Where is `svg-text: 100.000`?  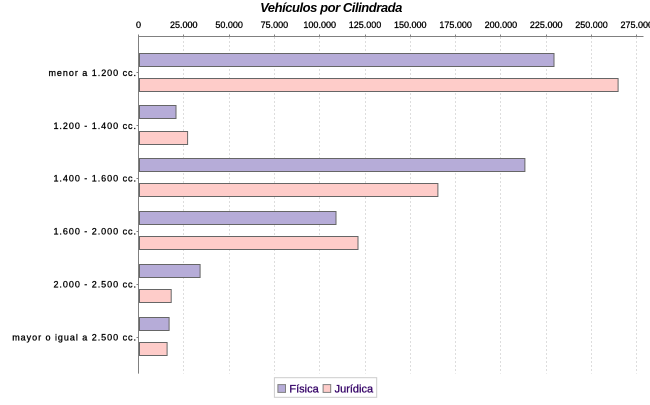
svg-text: 100.000 is located at coordinates (319, 25).